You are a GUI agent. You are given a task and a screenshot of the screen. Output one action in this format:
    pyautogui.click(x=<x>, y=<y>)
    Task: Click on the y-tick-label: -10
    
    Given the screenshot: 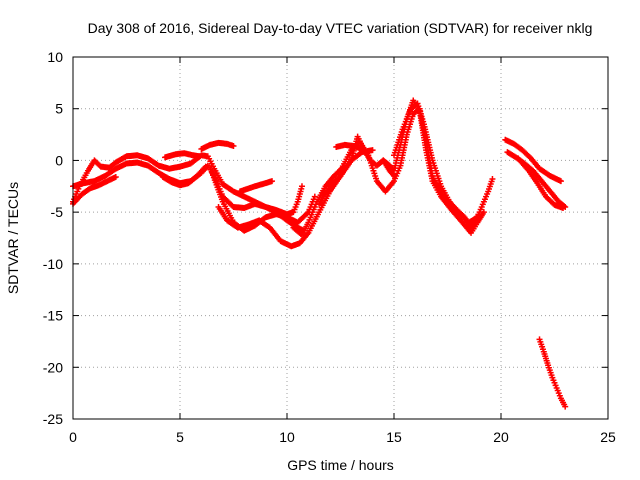 What is the action you would take?
    pyautogui.click(x=53, y=264)
    